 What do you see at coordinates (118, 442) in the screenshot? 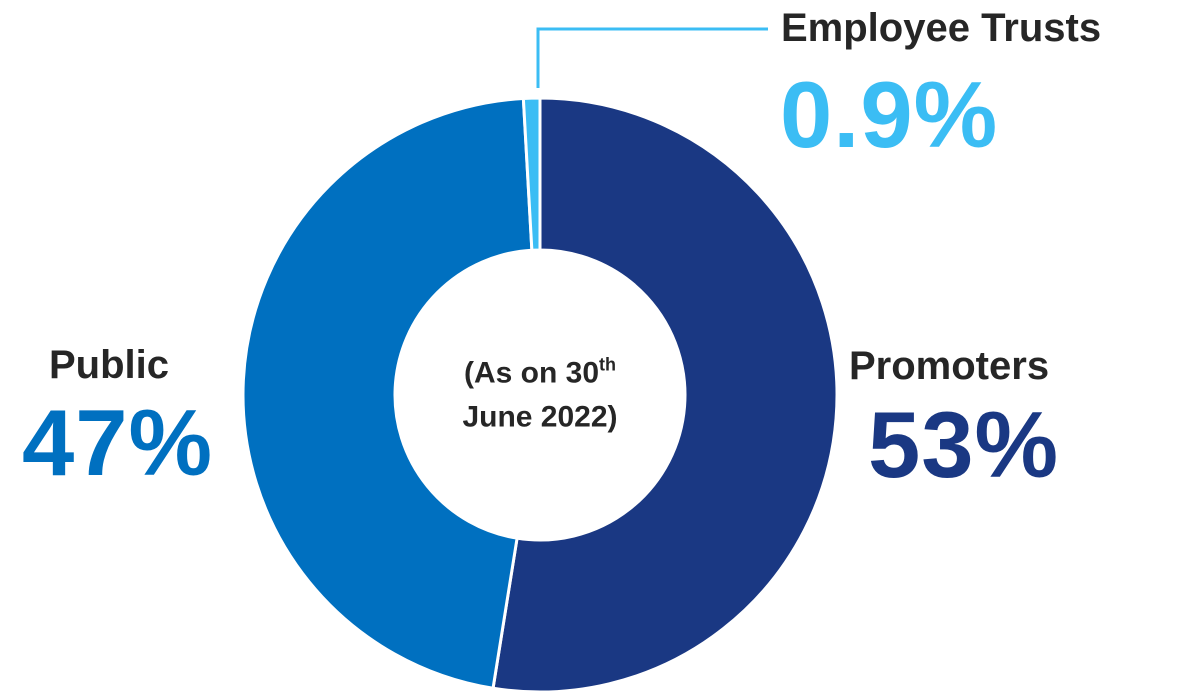
I see `public-value: 47%` at bounding box center [118, 442].